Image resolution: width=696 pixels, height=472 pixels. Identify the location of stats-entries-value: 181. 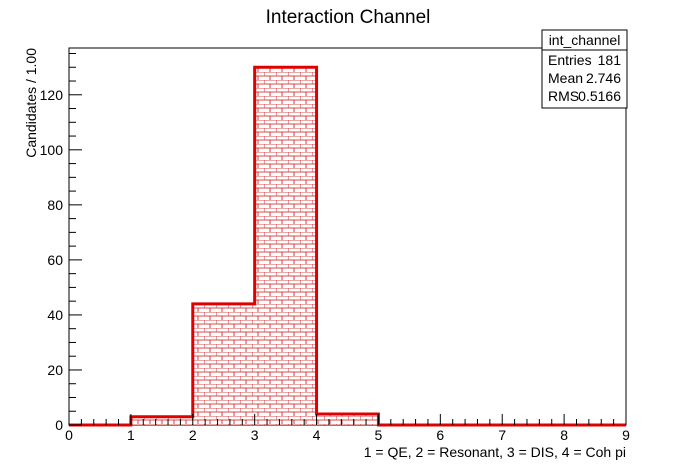
(610, 60).